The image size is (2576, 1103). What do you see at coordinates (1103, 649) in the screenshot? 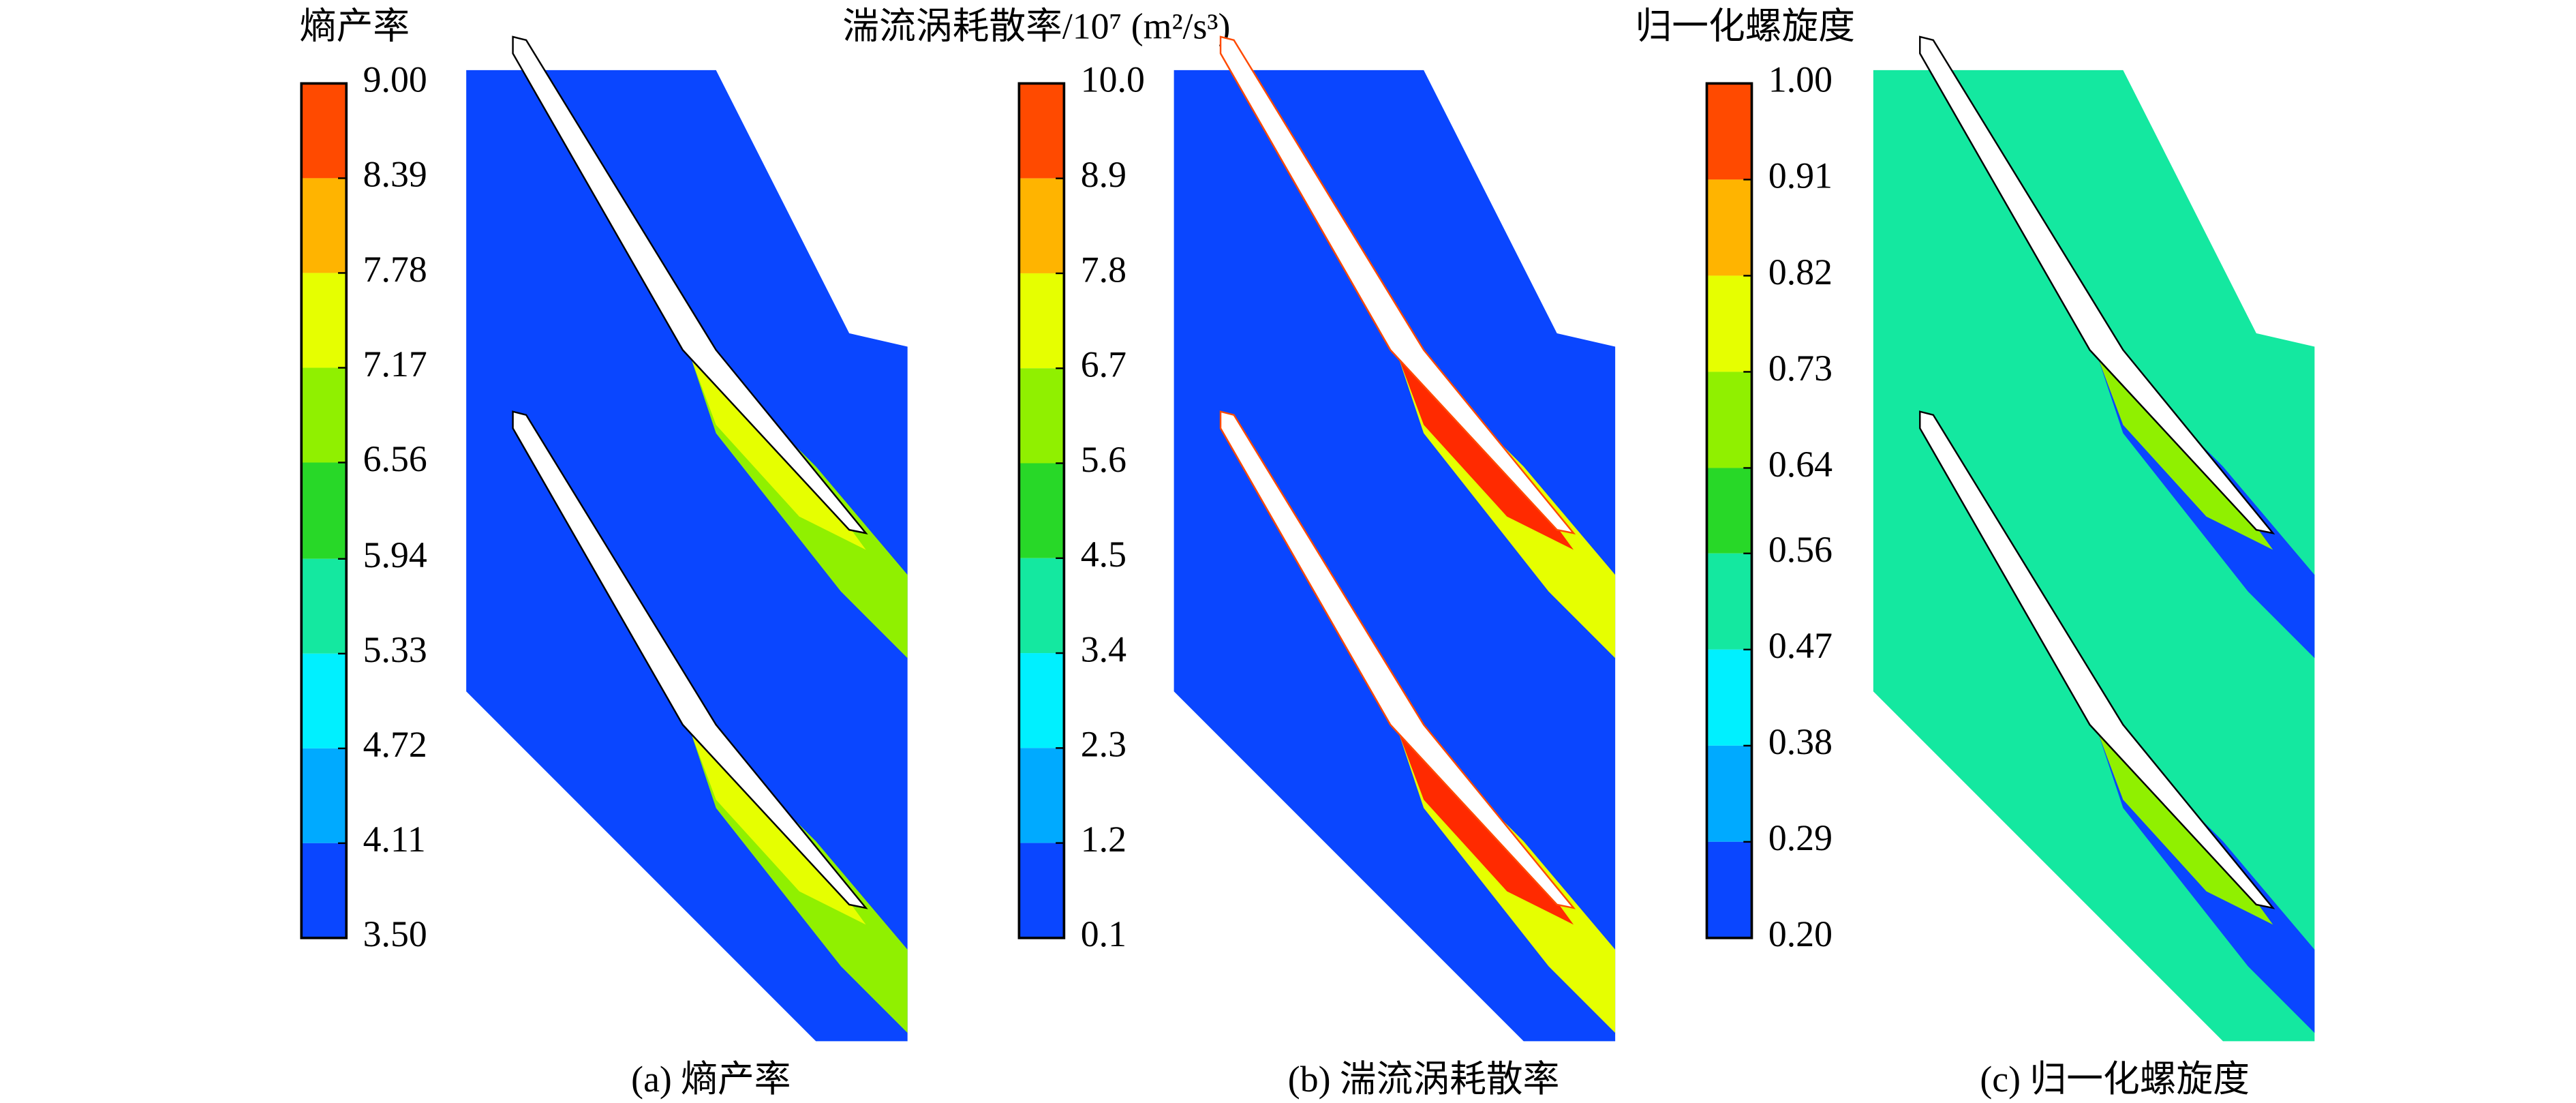
I see `tick-label: 3.4` at bounding box center [1103, 649].